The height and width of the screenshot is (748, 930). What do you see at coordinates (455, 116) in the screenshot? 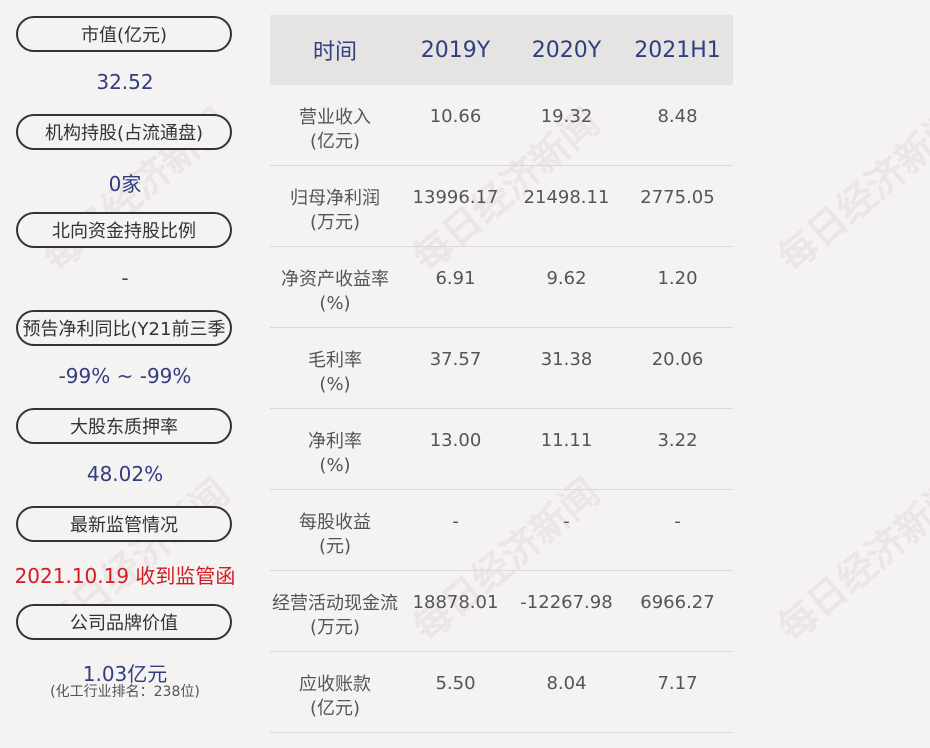
I see `table-cell: 10.66` at bounding box center [455, 116].